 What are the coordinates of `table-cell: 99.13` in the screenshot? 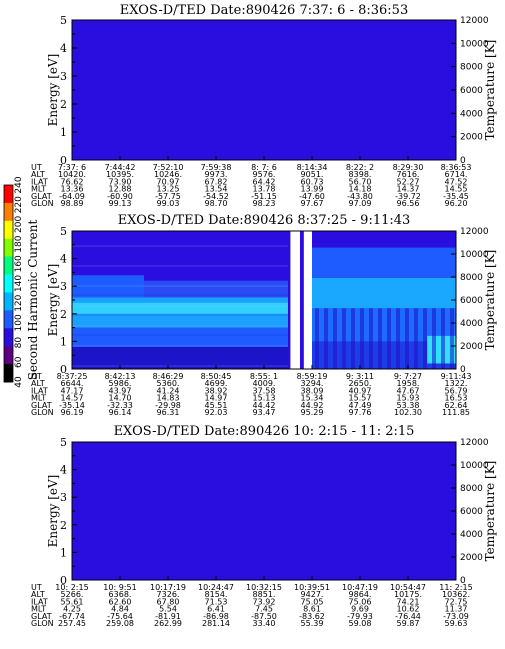 It's located at (120, 203).